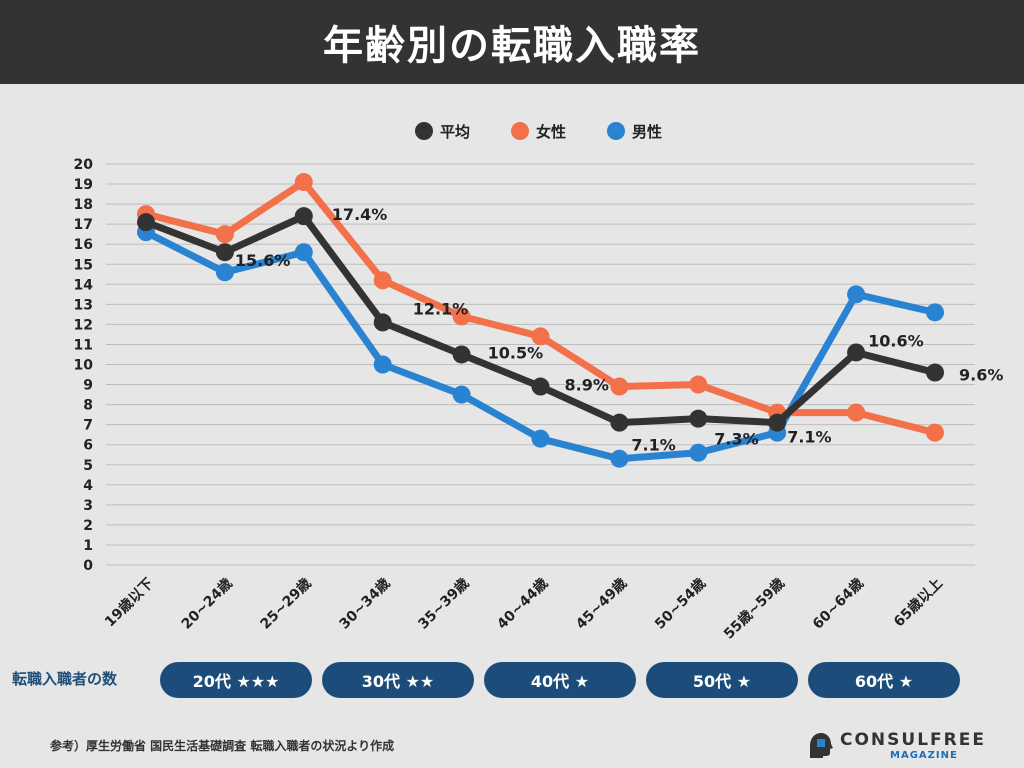 This screenshot has height=768, width=1024. I want to click on y-tick-label: 2, so click(88, 526).